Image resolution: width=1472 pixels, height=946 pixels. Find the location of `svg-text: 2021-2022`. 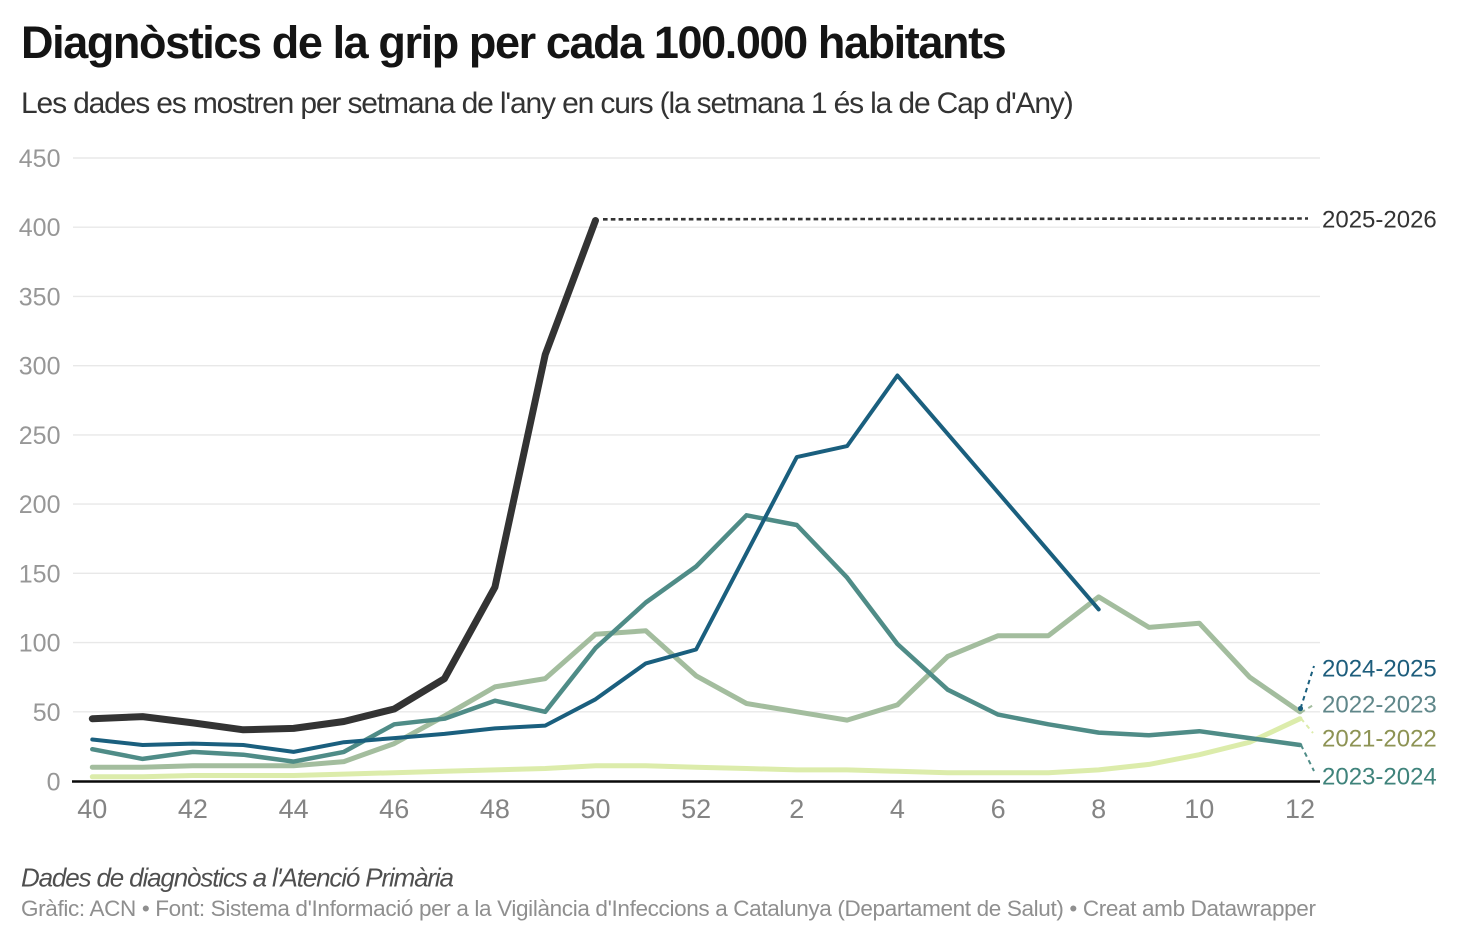

svg-text: 2021-2022 is located at coordinates (1379, 738).